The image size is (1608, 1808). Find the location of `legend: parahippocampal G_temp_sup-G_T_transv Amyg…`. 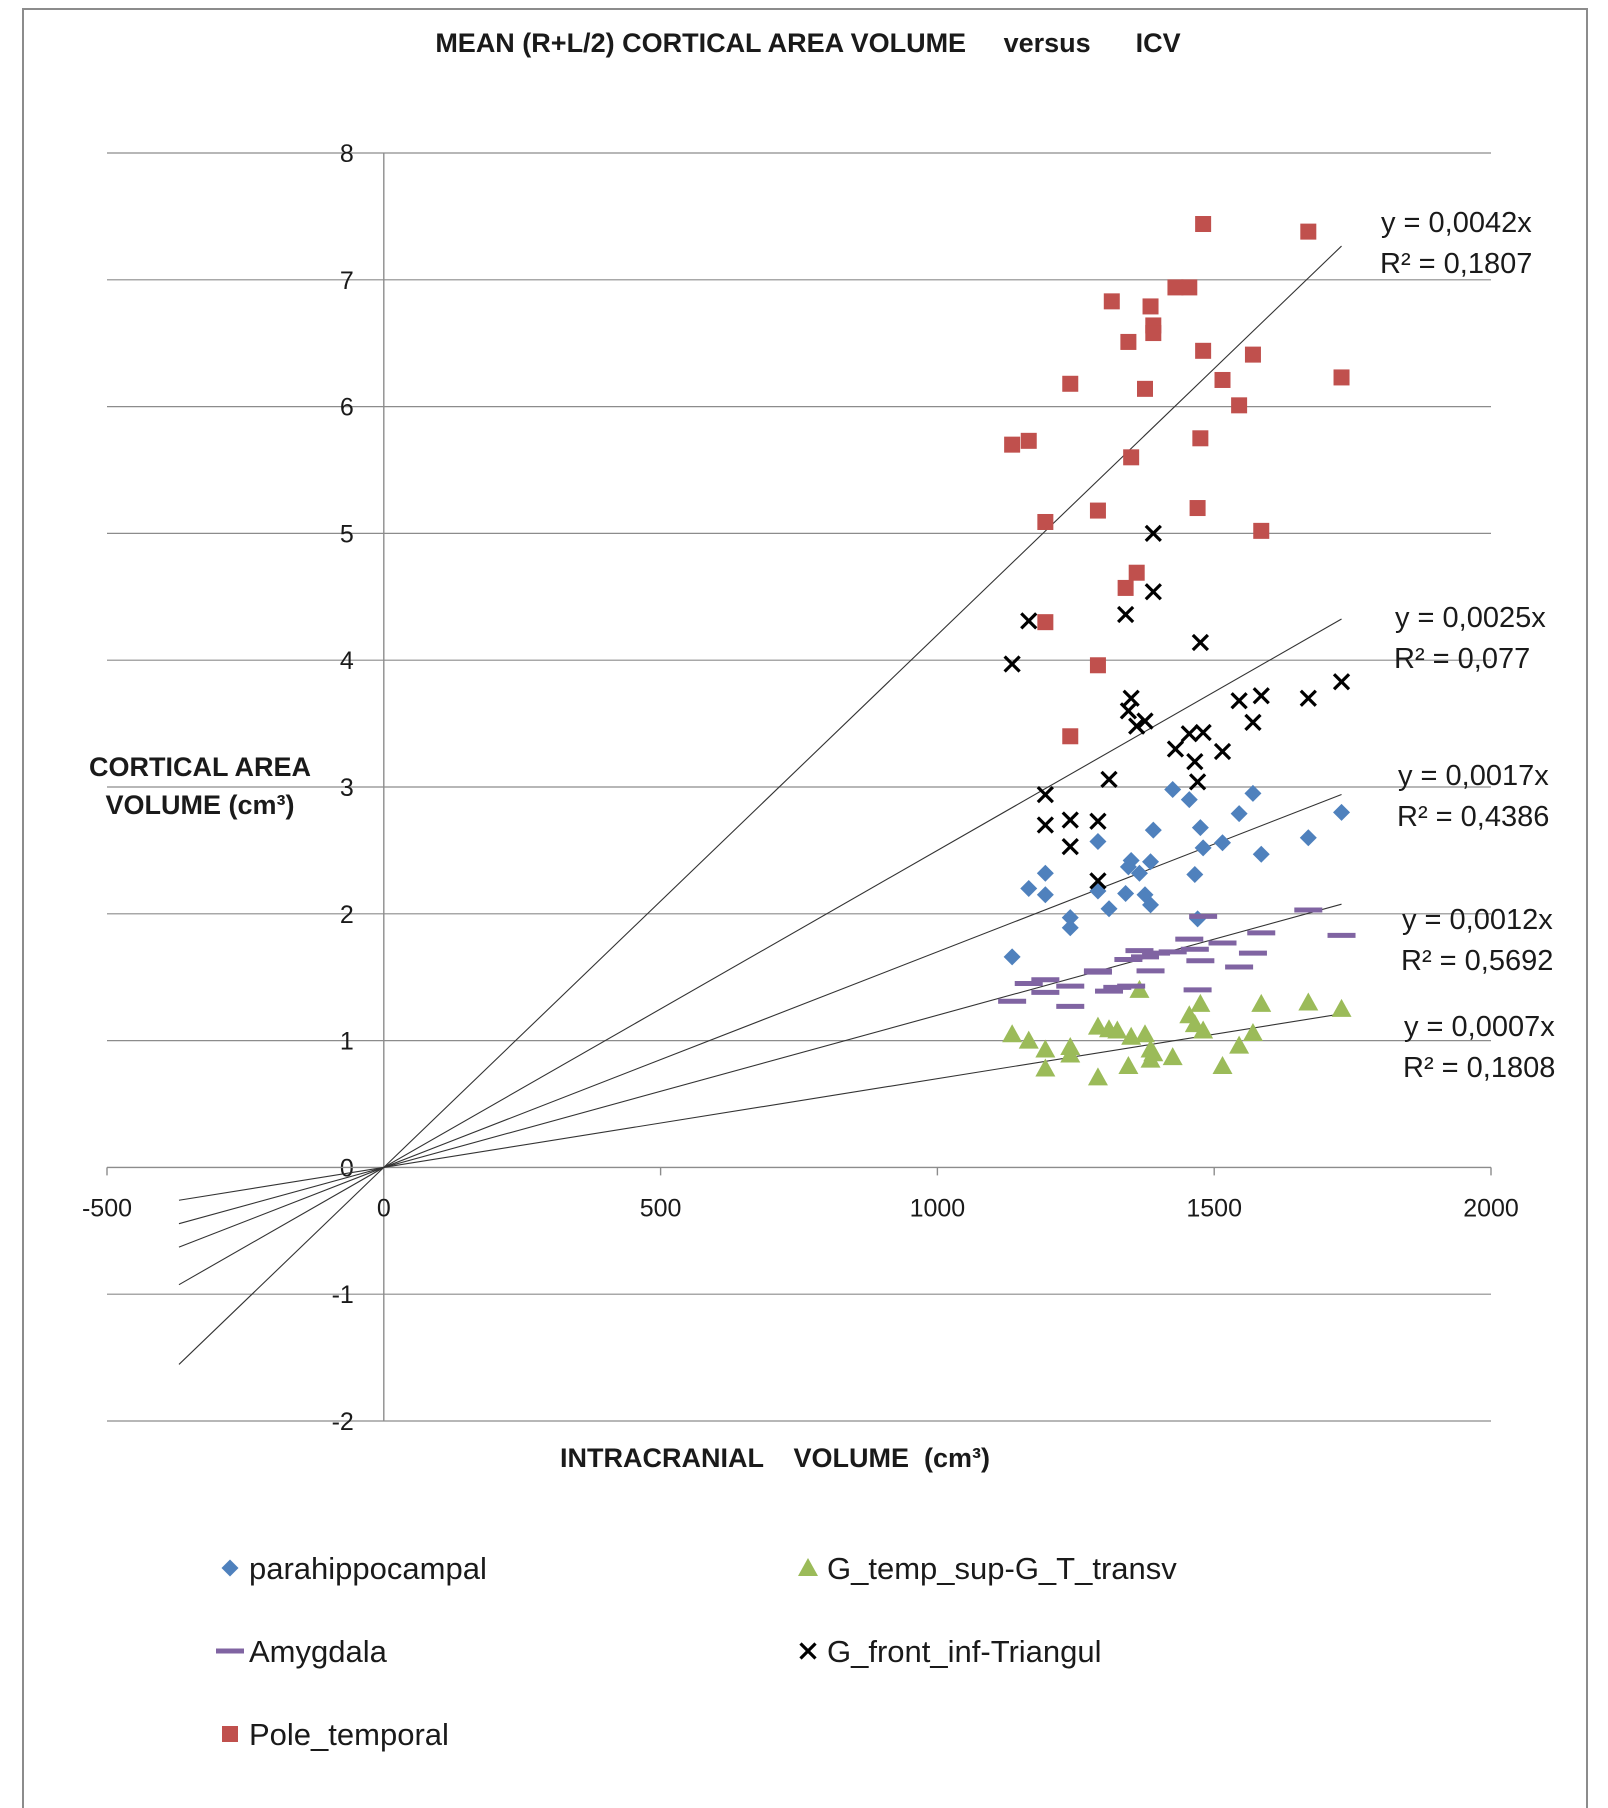

legend: parahippocampal G_temp_sup-G_T_transv Amyg… is located at coordinates (696, 1651).